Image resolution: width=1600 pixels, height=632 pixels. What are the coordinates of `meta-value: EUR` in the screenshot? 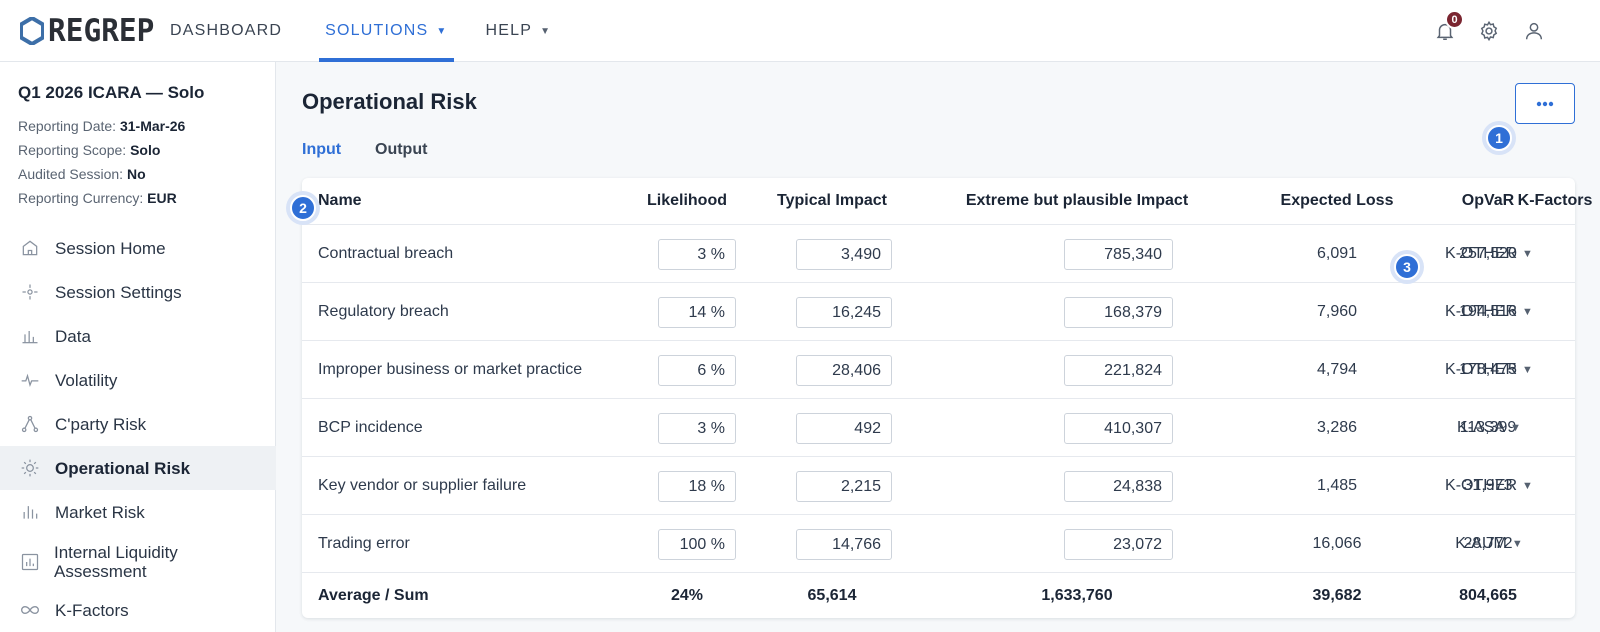 It's located at (162, 198).